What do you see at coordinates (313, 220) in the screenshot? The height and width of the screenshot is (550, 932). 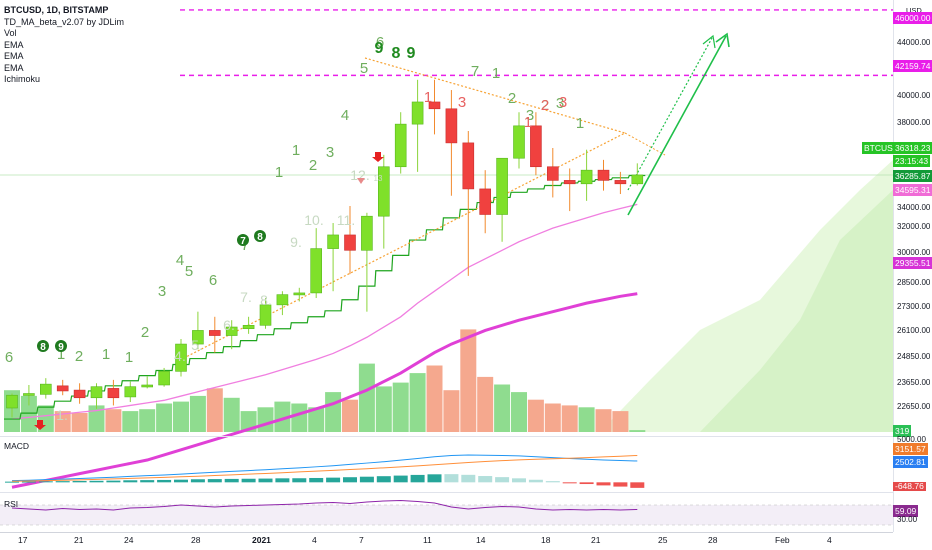 I see `td-count-faded: 10.` at bounding box center [313, 220].